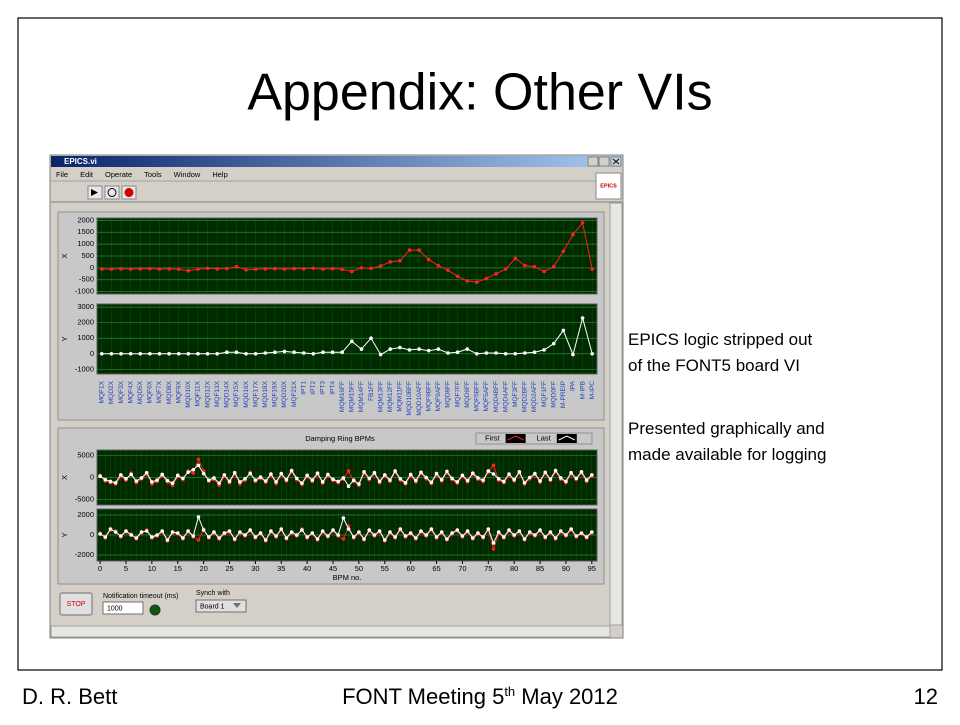 The width and height of the screenshot is (960, 725). Describe the element at coordinates (457, 394) in the screenshot. I see `category-label: MQF7FF` at that location.